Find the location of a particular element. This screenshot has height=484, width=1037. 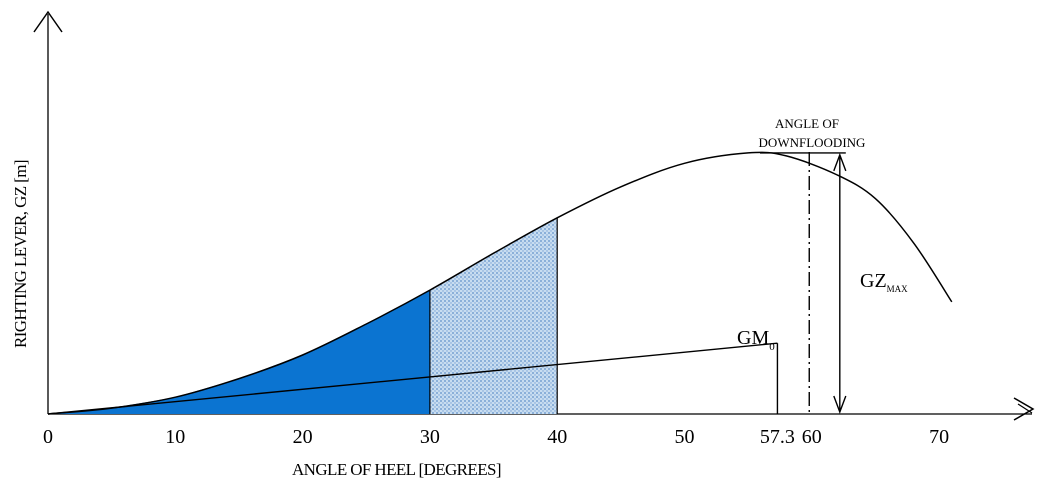

y-axis-arrow-icon is located at coordinates (48, 21).